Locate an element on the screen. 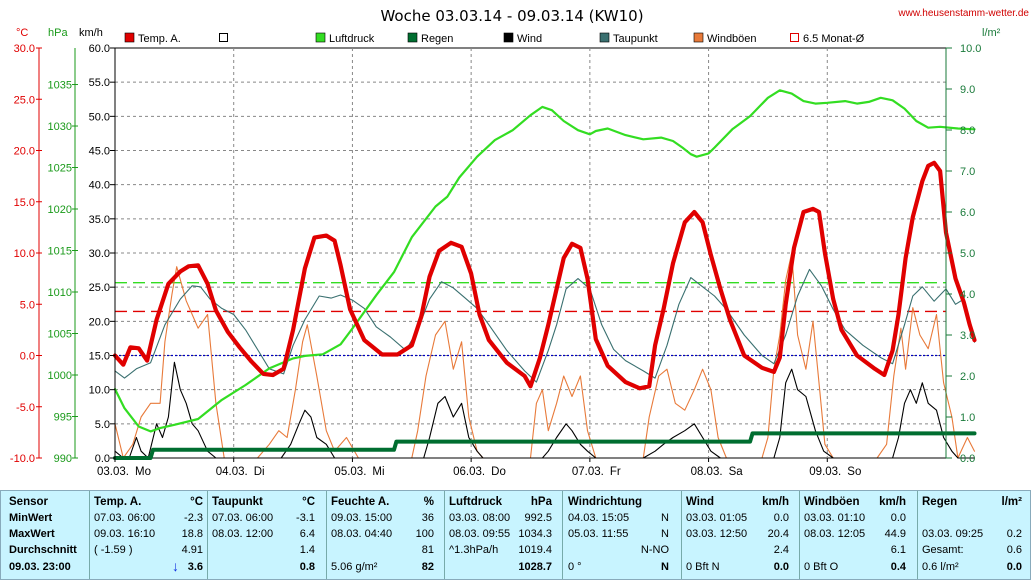  stats-gust-value: 0.4 is located at coordinates (898, 567).